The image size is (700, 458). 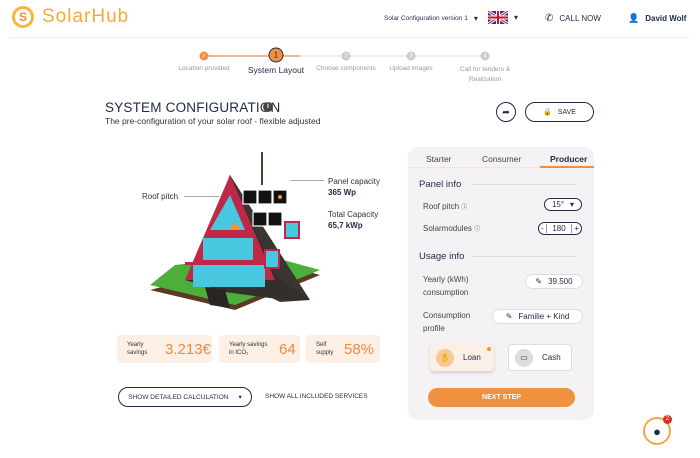 What do you see at coordinates (667, 419) in the screenshot?
I see `notification-badge: 2` at bounding box center [667, 419].